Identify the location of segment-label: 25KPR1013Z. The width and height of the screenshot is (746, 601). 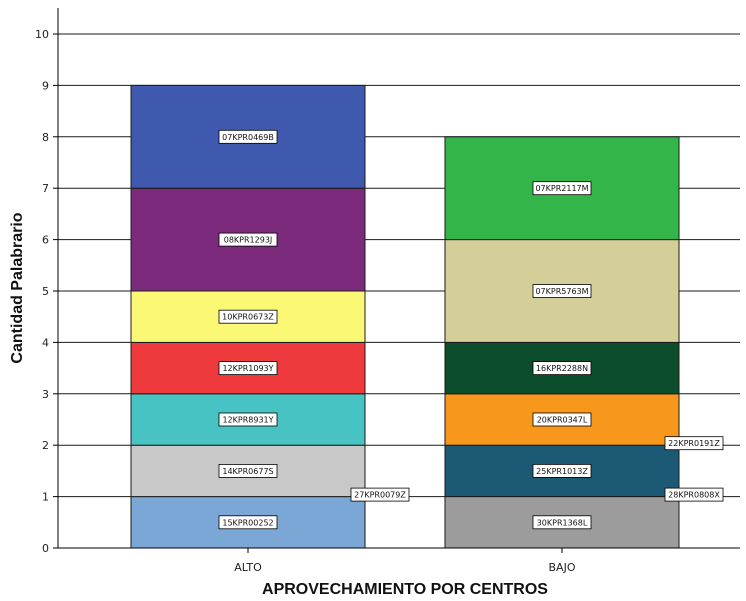
(562, 470).